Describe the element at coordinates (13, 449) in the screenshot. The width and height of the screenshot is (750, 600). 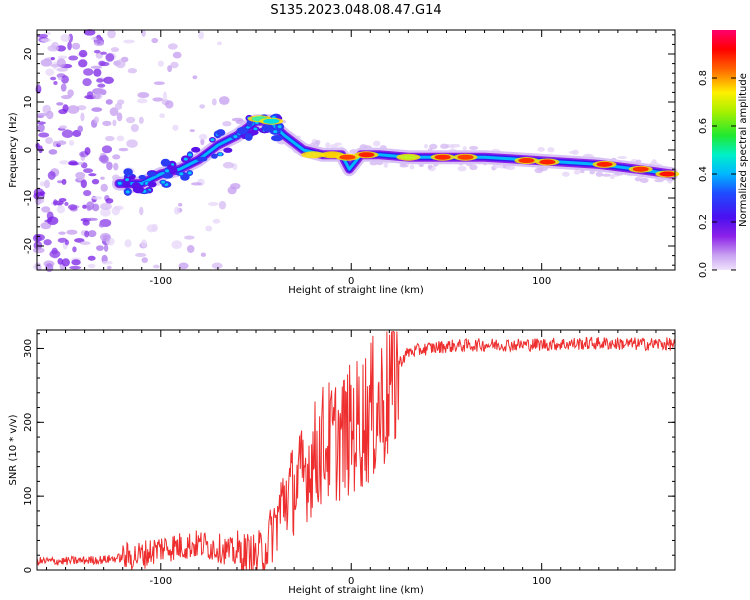
I see `snr-ylabel: SNR (10 * v/v)` at that location.